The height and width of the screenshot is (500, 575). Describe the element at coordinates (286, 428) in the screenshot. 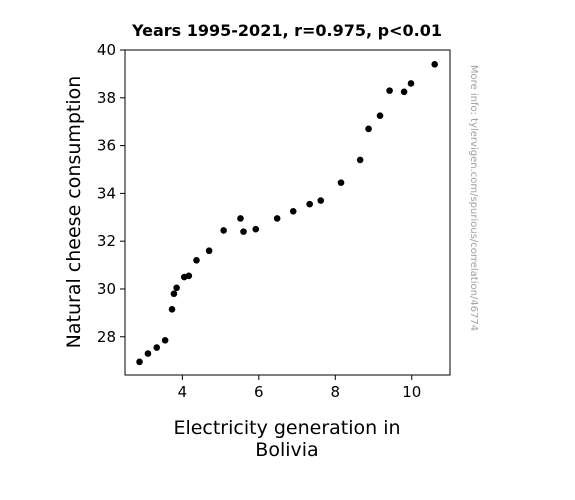

I see `x-axis-label-line-1: Electricity generation in` at that location.